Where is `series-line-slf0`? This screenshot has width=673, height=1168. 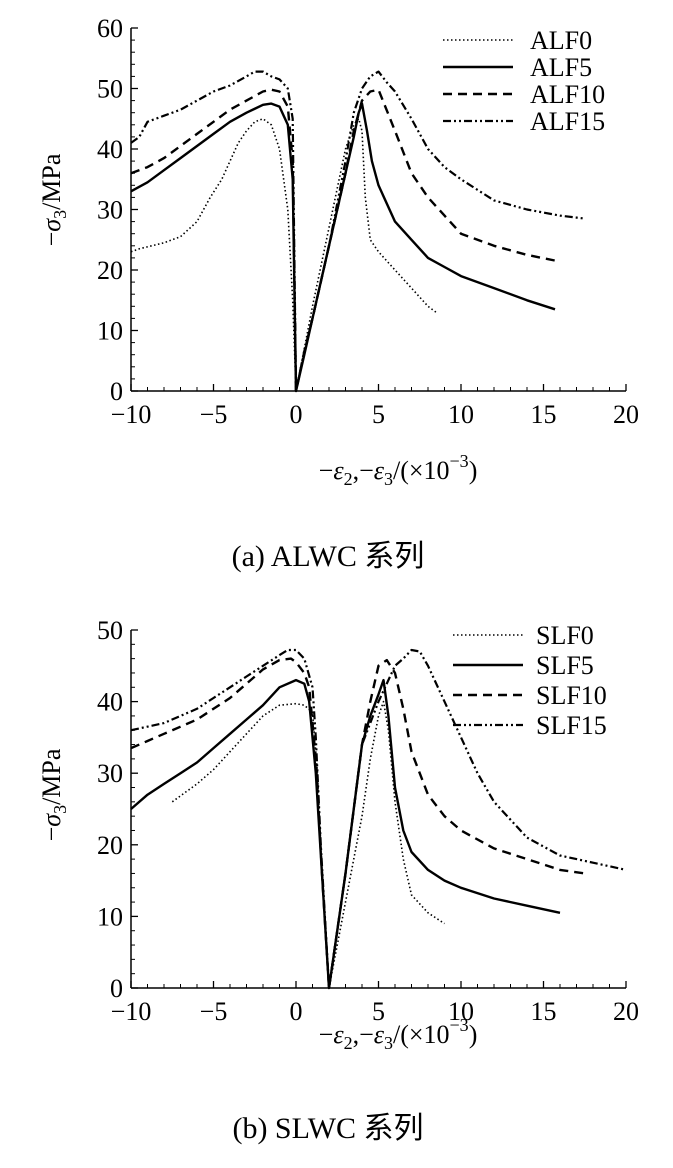
series-line-slf0 is located at coordinates (308, 844).